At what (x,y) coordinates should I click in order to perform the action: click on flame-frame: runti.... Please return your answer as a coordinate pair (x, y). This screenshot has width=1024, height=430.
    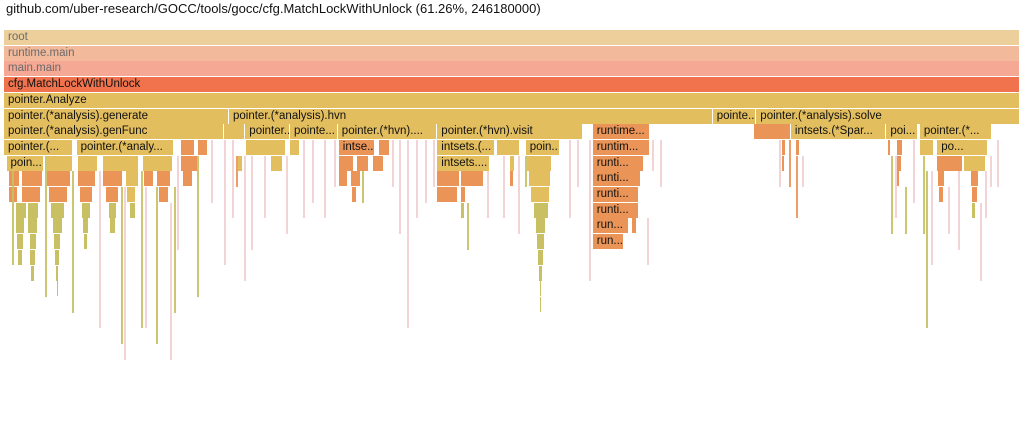
    Looking at the image, I should click on (616, 210).